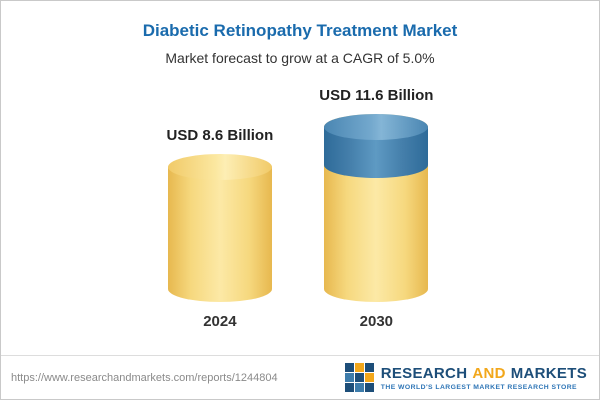 This screenshot has width=600, height=400. I want to click on brand-word-markets: MARKETS, so click(548, 373).